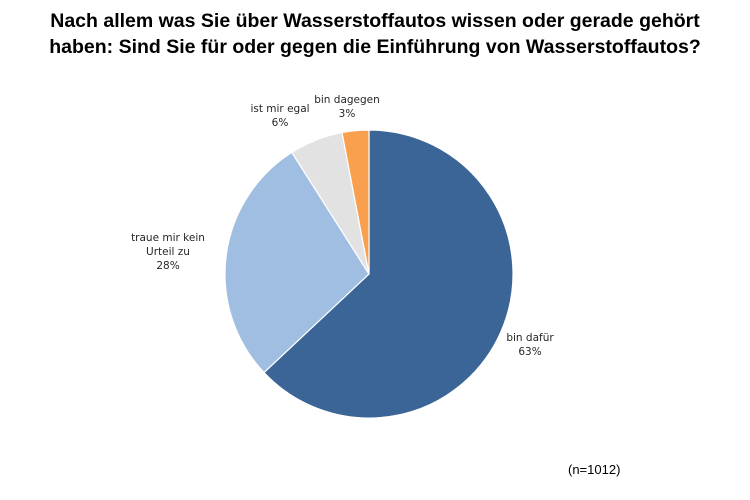 The height and width of the screenshot is (500, 750). I want to click on slice-label: traue mir kein Urteil zu 28%, so click(168, 252).